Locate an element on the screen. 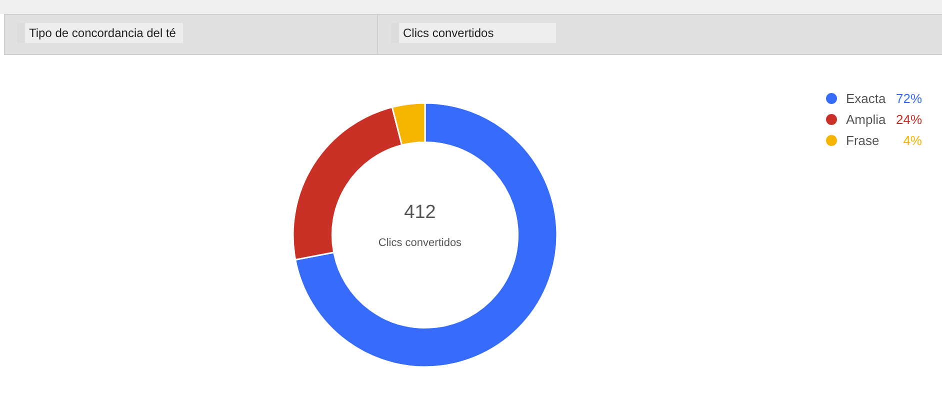  legend-label: Amplia is located at coordinates (866, 119).